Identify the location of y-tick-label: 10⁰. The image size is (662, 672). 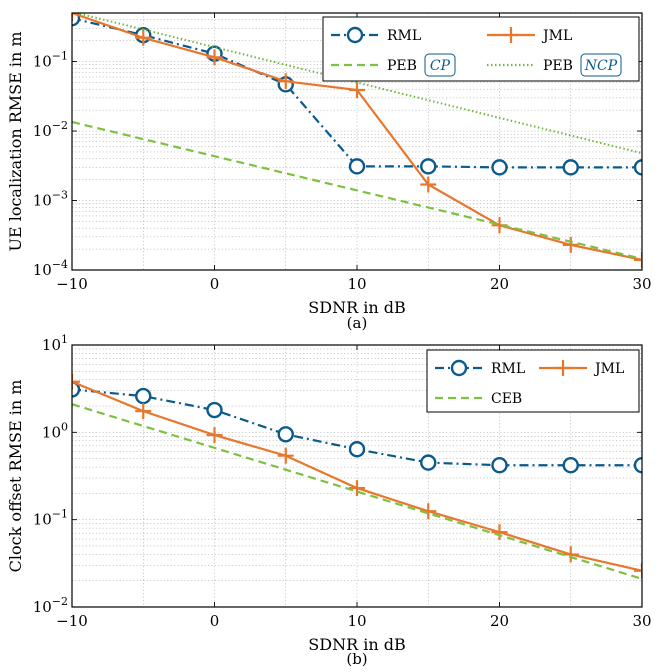
(55, 430).